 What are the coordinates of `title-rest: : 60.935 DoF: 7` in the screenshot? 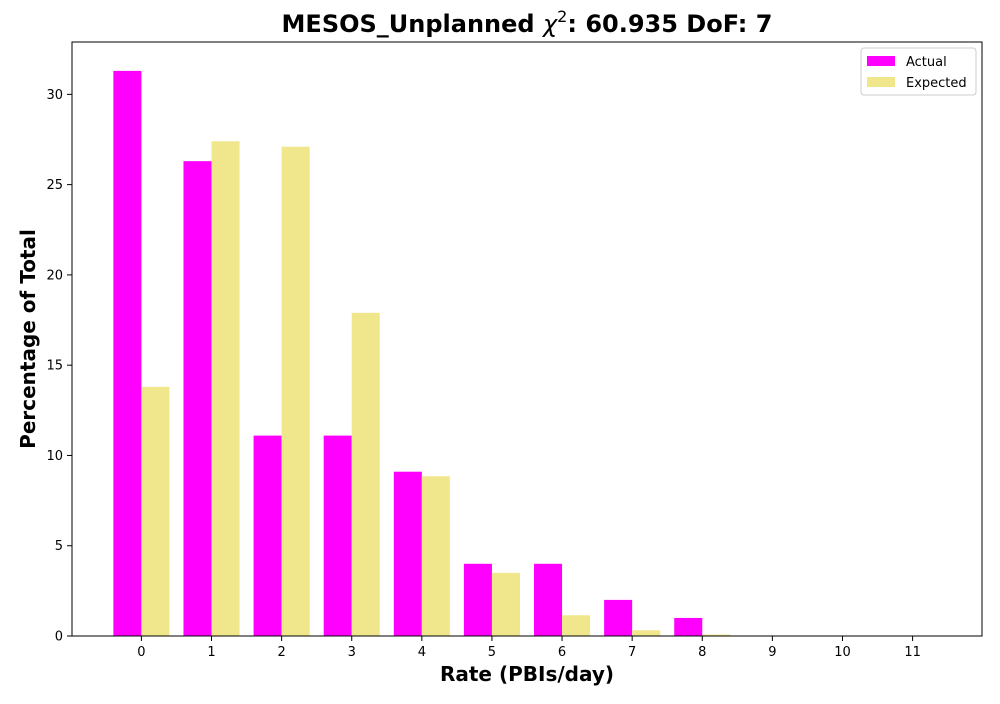 It's located at (669, 24).